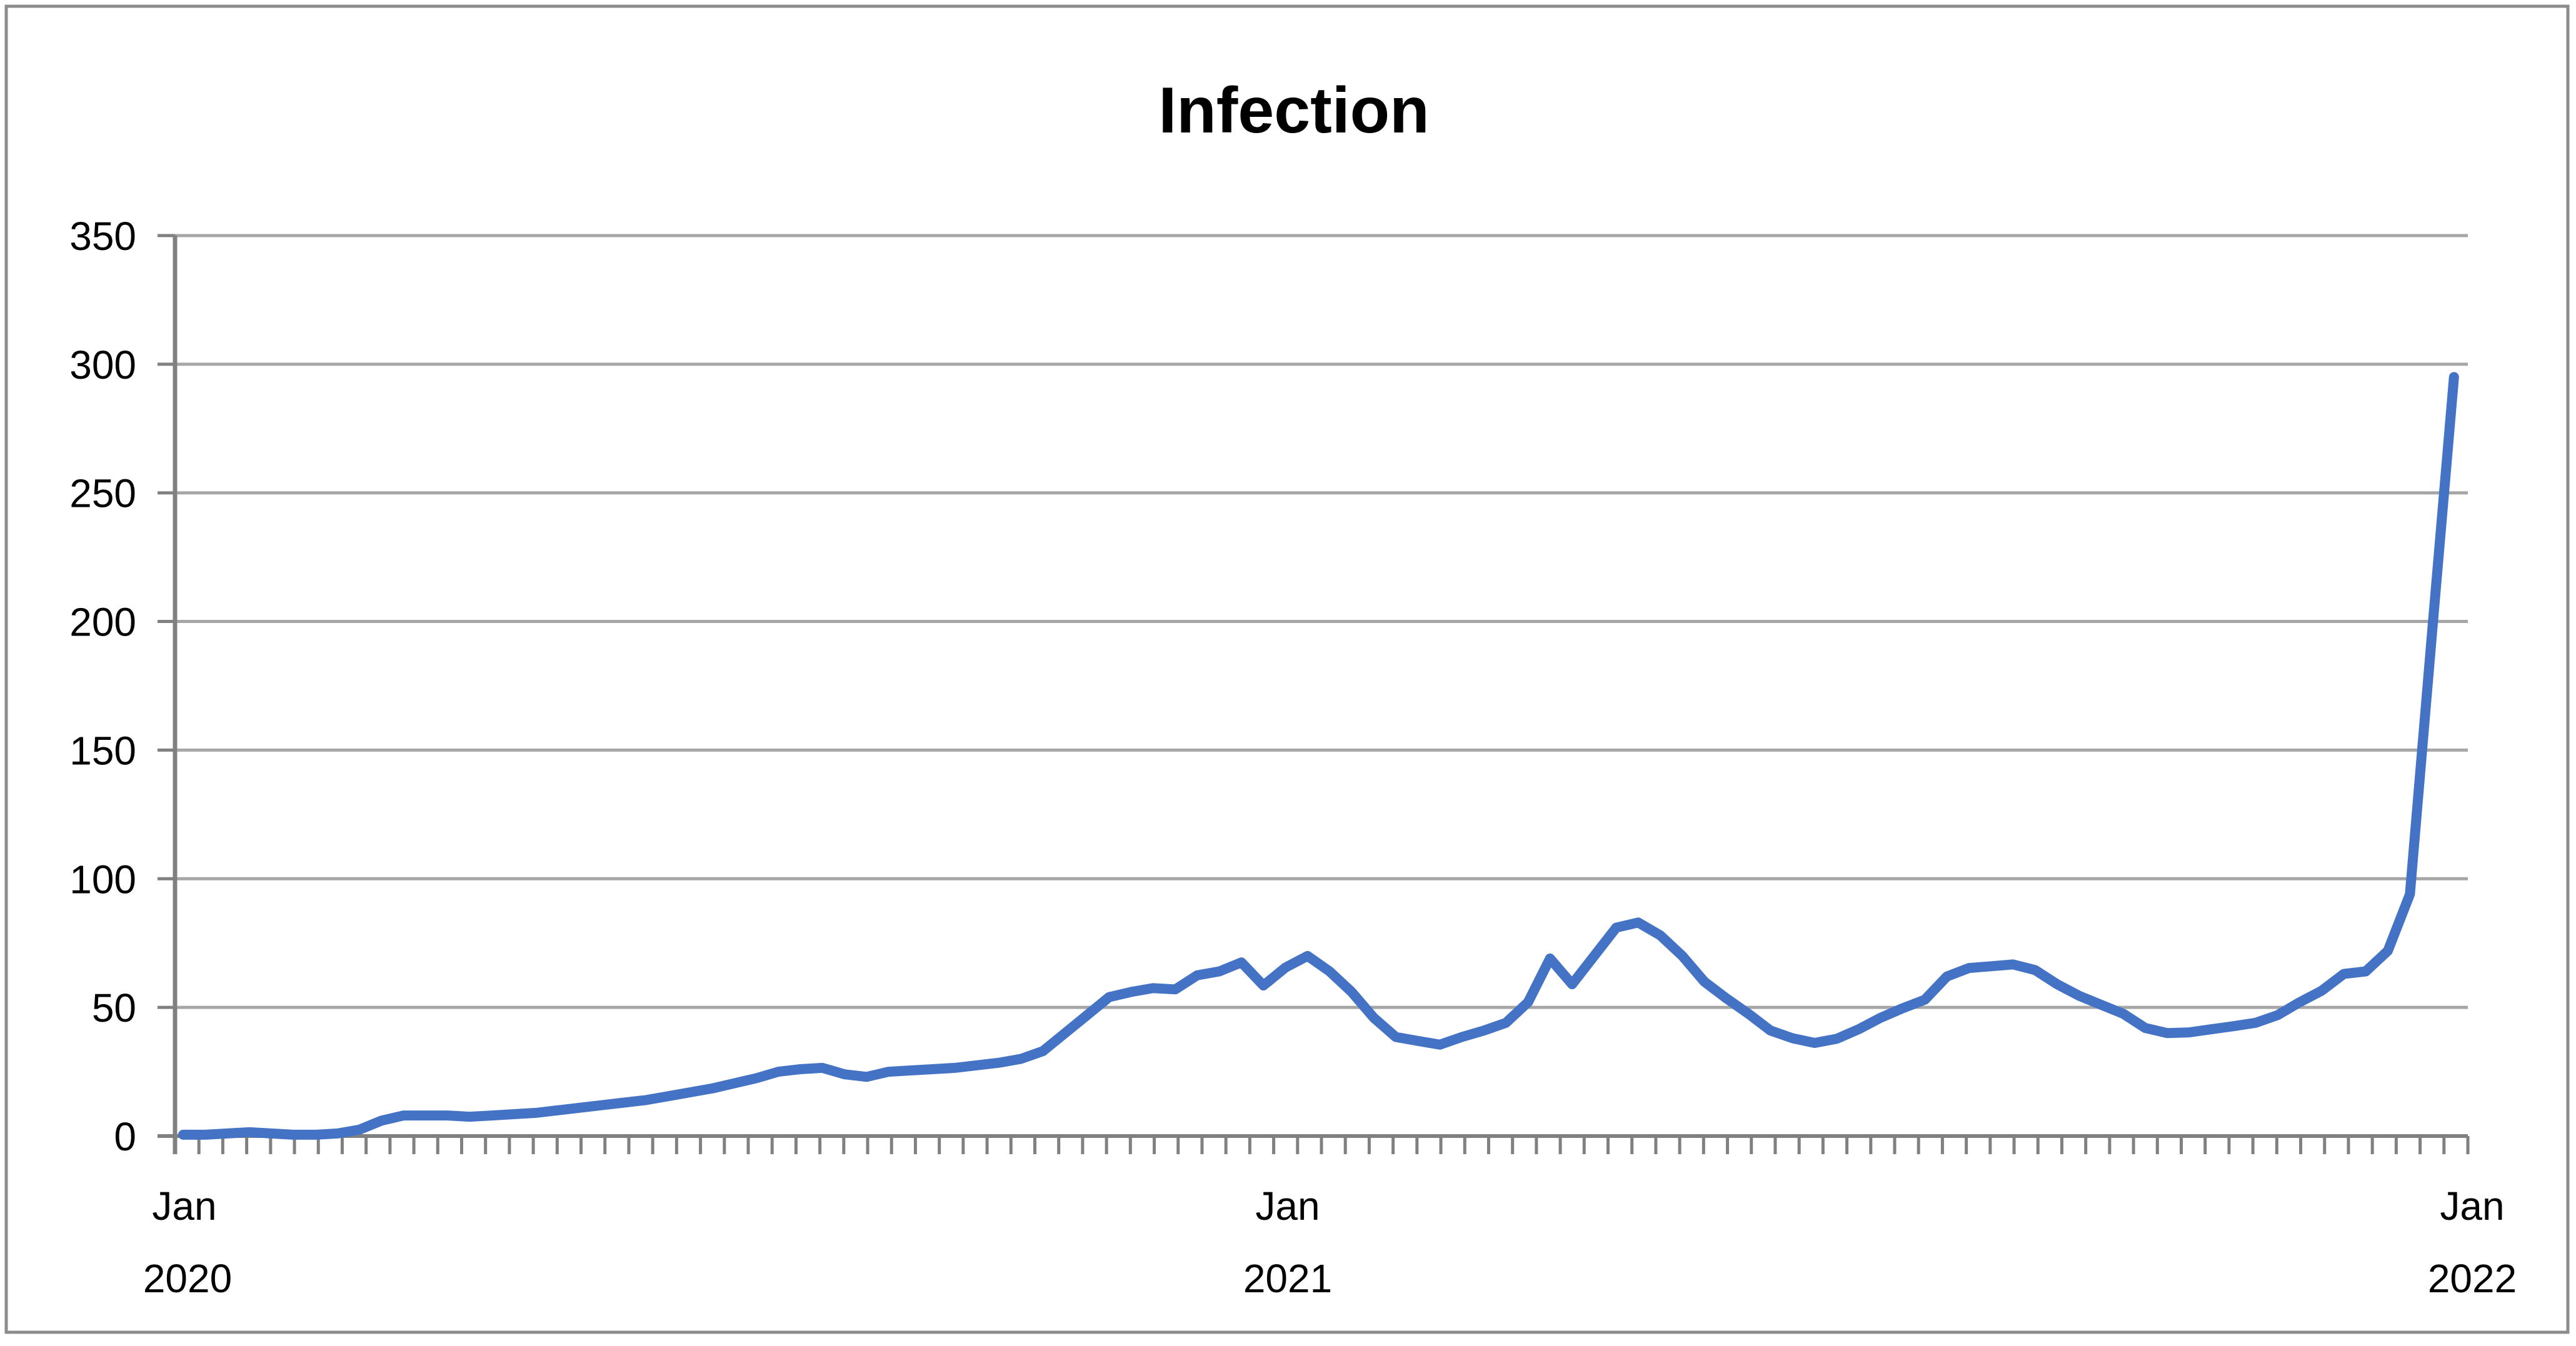  I want to click on y-tick-label-200: 200, so click(102, 623).